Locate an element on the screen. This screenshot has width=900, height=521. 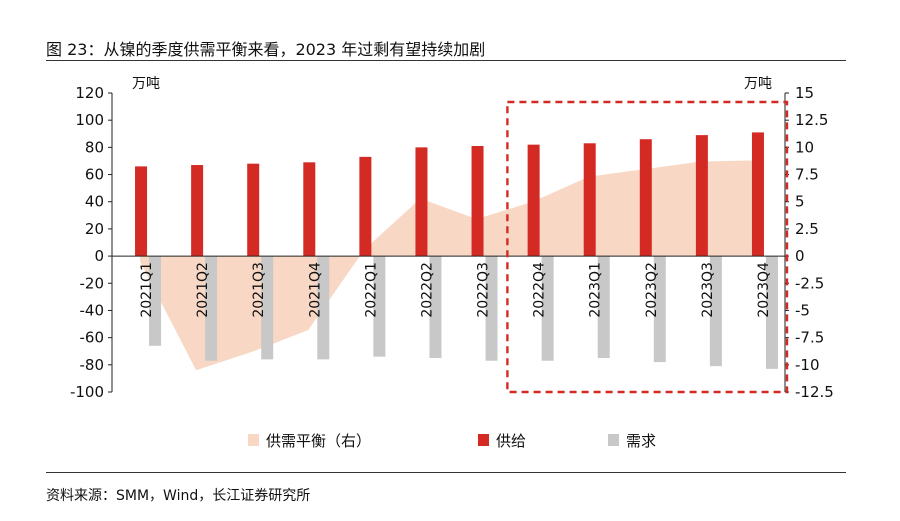
left-tick-label: 0 is located at coordinates (99, 256).